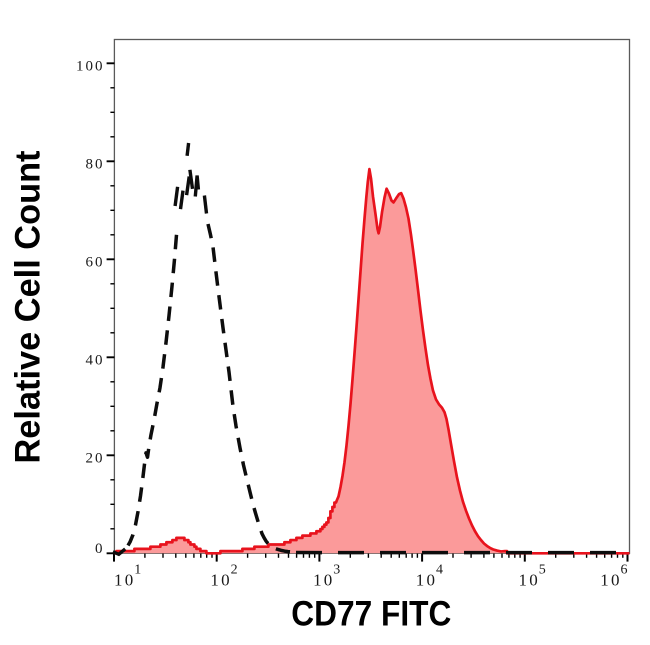  Describe the element at coordinates (95, 459) in the screenshot. I see `svg-text: 20` at that location.